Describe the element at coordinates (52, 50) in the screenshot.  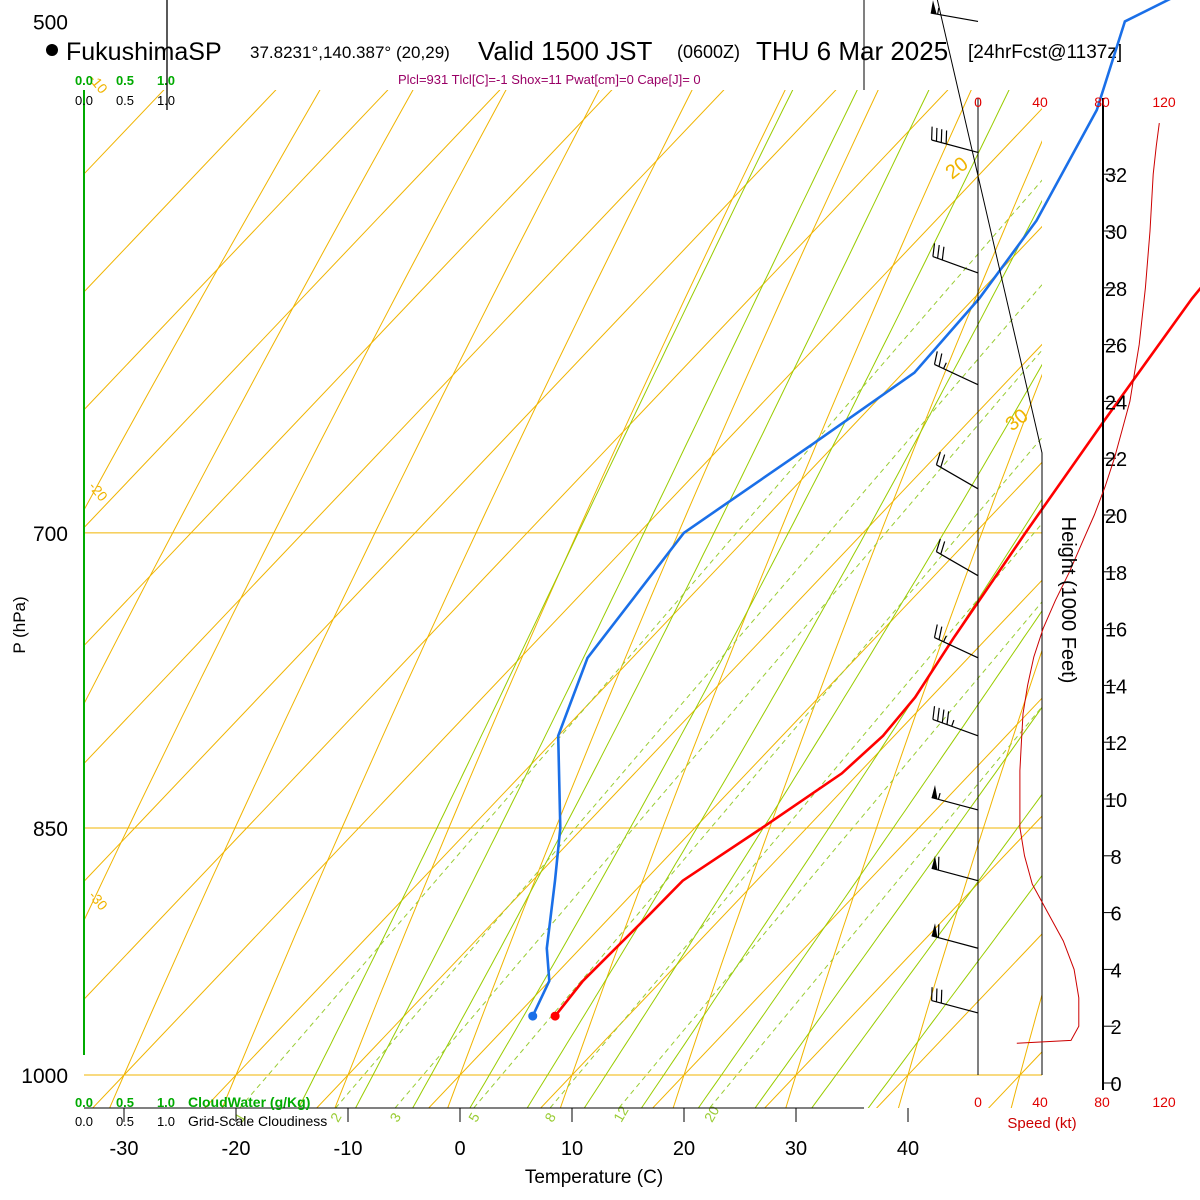
I see `station-dot` at that location.